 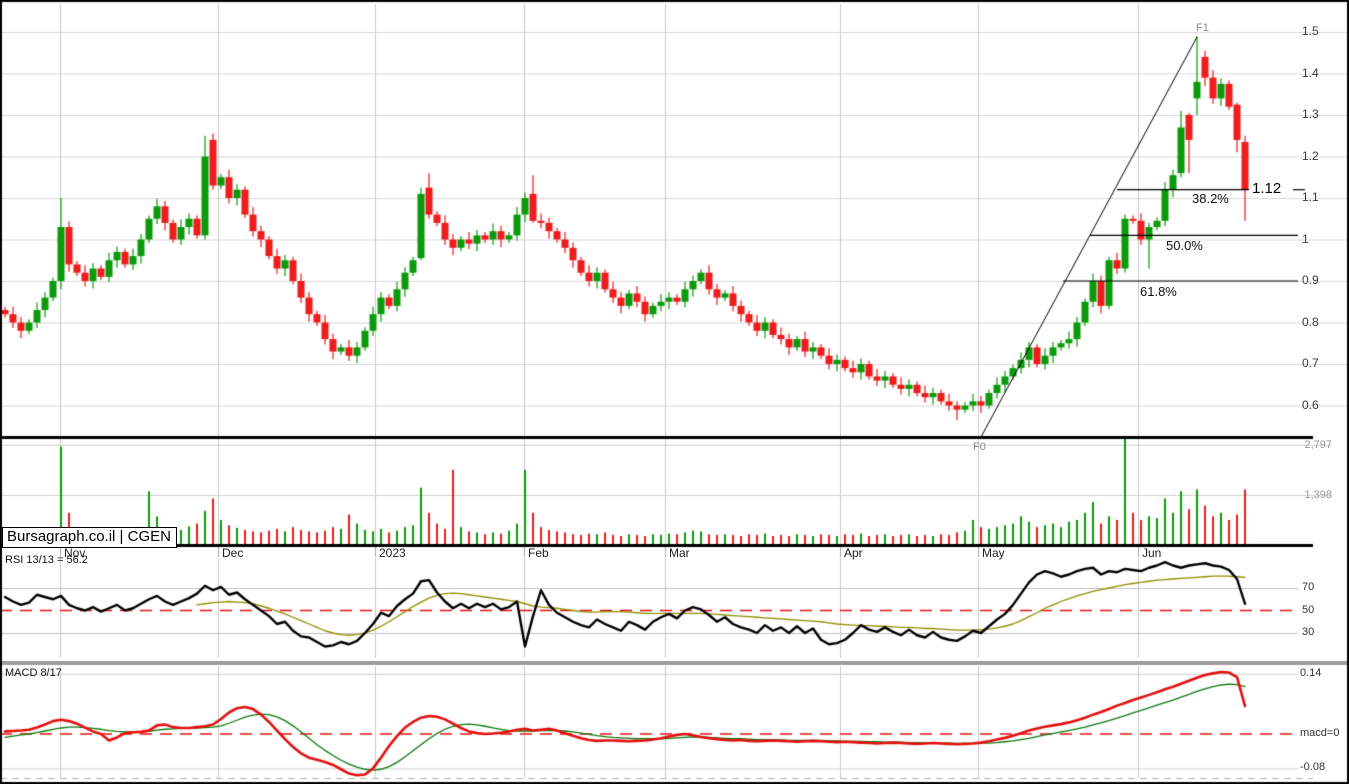 What do you see at coordinates (1311, 672) in the screenshot?
I see `macd-axis-tick: 0.14` at bounding box center [1311, 672].